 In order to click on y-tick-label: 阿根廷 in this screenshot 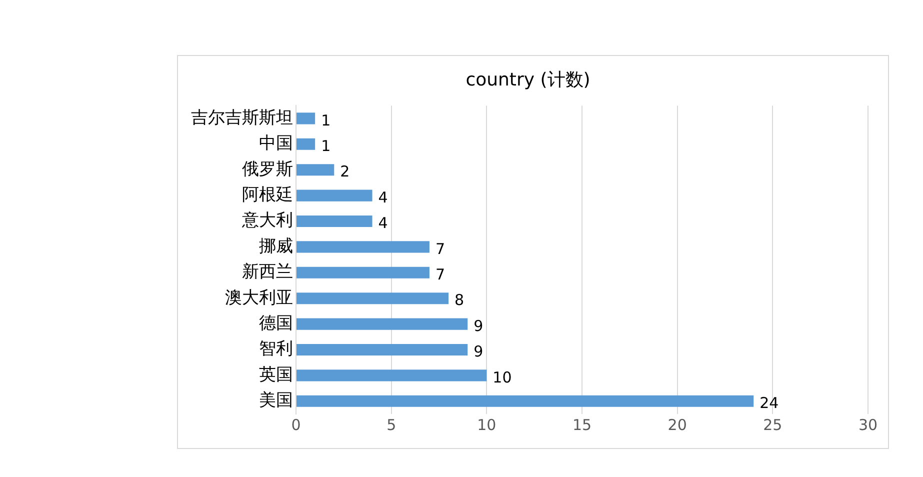, I will do `click(267, 194)`.